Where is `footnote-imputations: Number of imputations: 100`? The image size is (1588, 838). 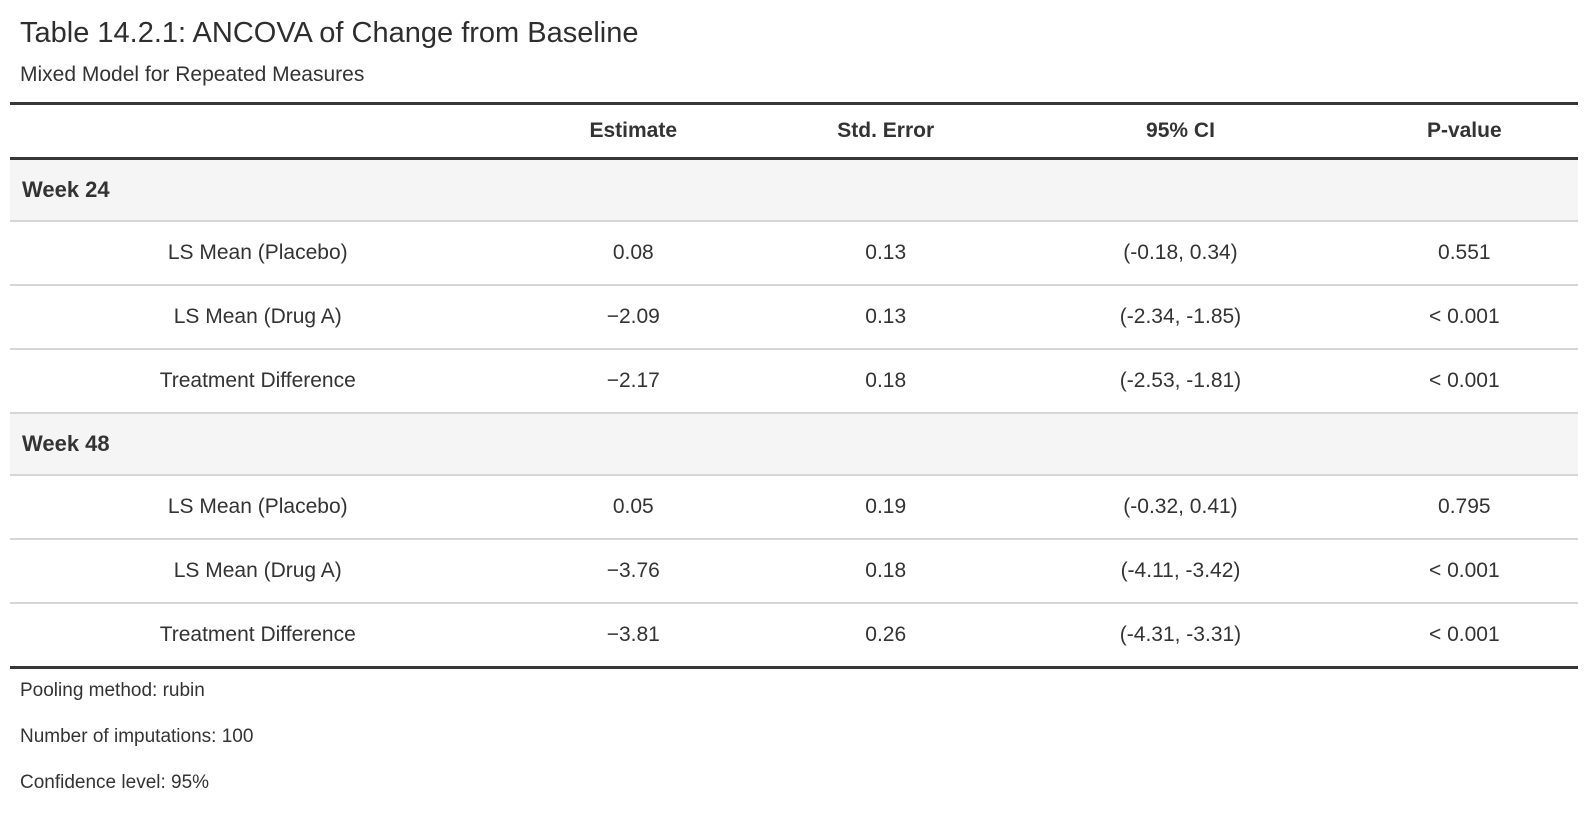 footnote-imputations: Number of imputations: 100 is located at coordinates (137, 737).